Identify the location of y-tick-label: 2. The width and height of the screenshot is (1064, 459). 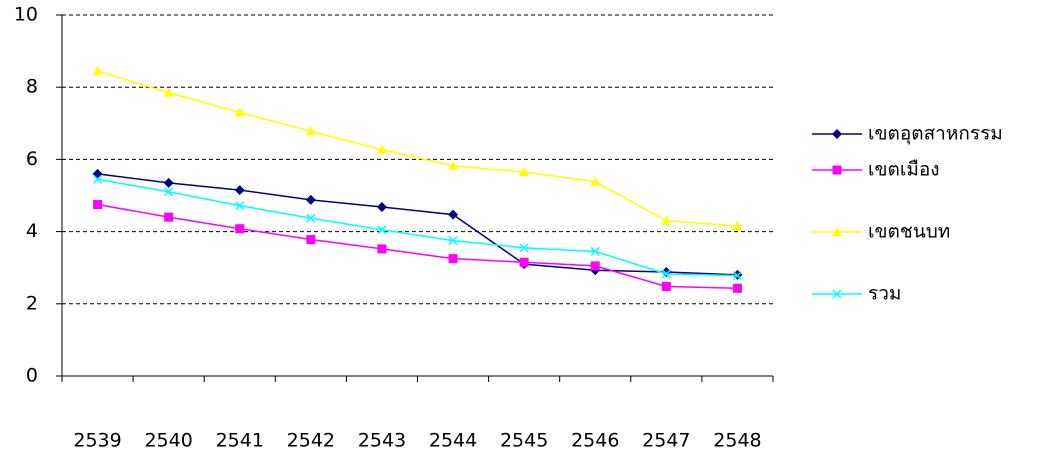
(32, 303).